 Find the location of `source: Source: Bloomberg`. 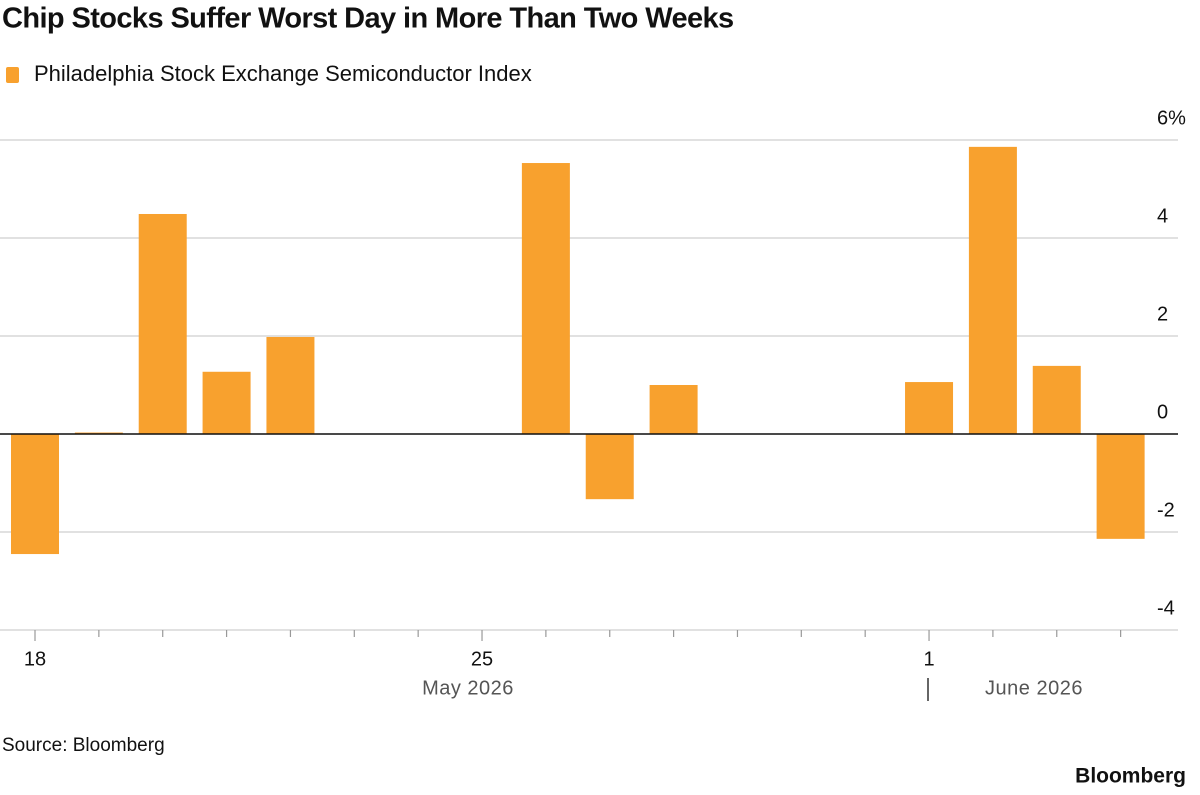

source: Source: Bloomberg is located at coordinates (83, 745).